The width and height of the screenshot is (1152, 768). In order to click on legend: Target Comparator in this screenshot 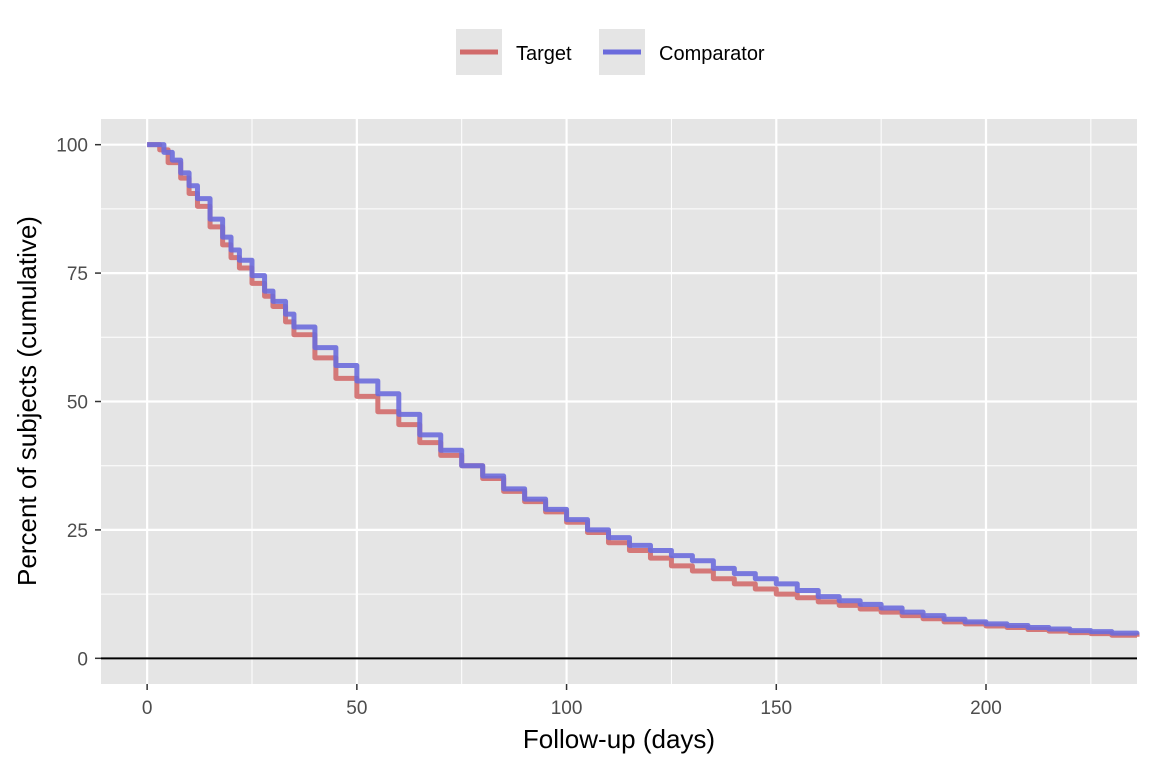, I will do `click(610, 52)`.